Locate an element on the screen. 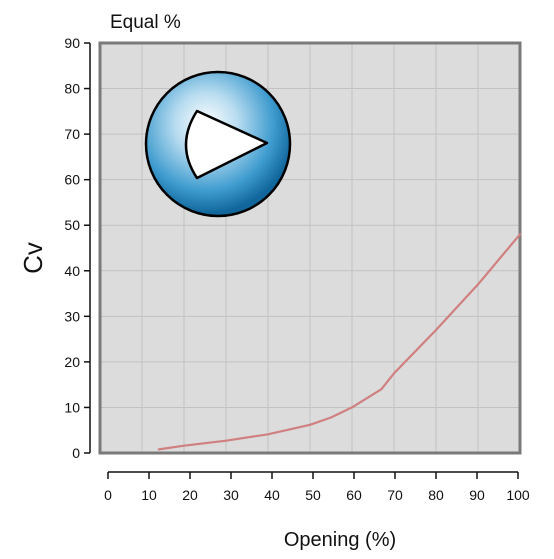 The width and height of the screenshot is (554, 559). y-tick-label: 50 is located at coordinates (72, 225).